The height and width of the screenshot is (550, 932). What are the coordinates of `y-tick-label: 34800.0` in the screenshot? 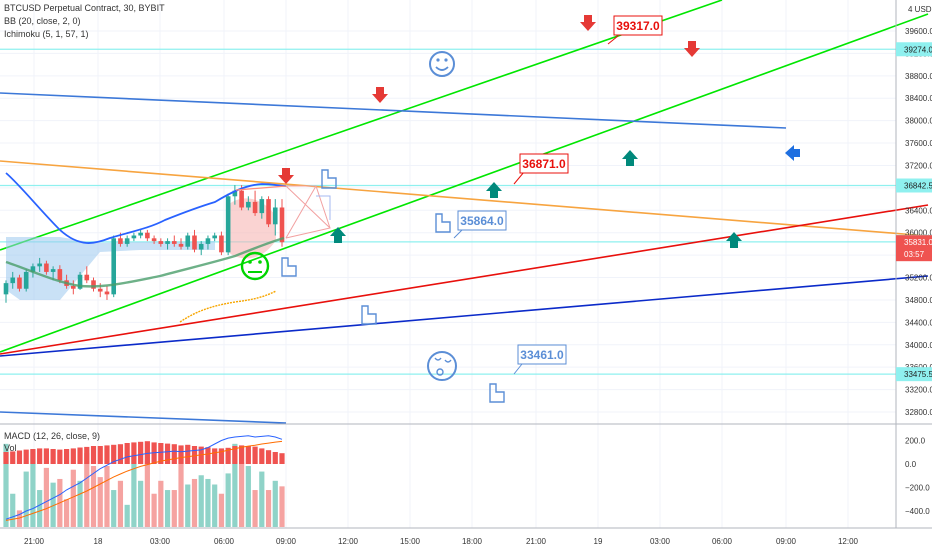 It's located at (918, 300).